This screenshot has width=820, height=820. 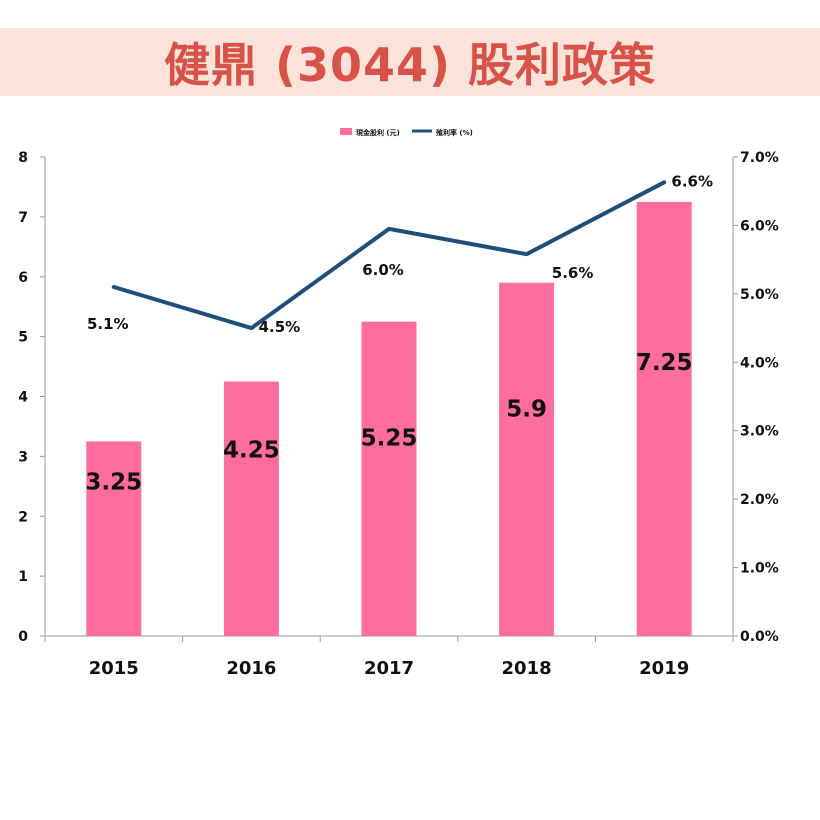 What do you see at coordinates (389, 668) in the screenshot?
I see `x-tick-label: 2017` at bounding box center [389, 668].